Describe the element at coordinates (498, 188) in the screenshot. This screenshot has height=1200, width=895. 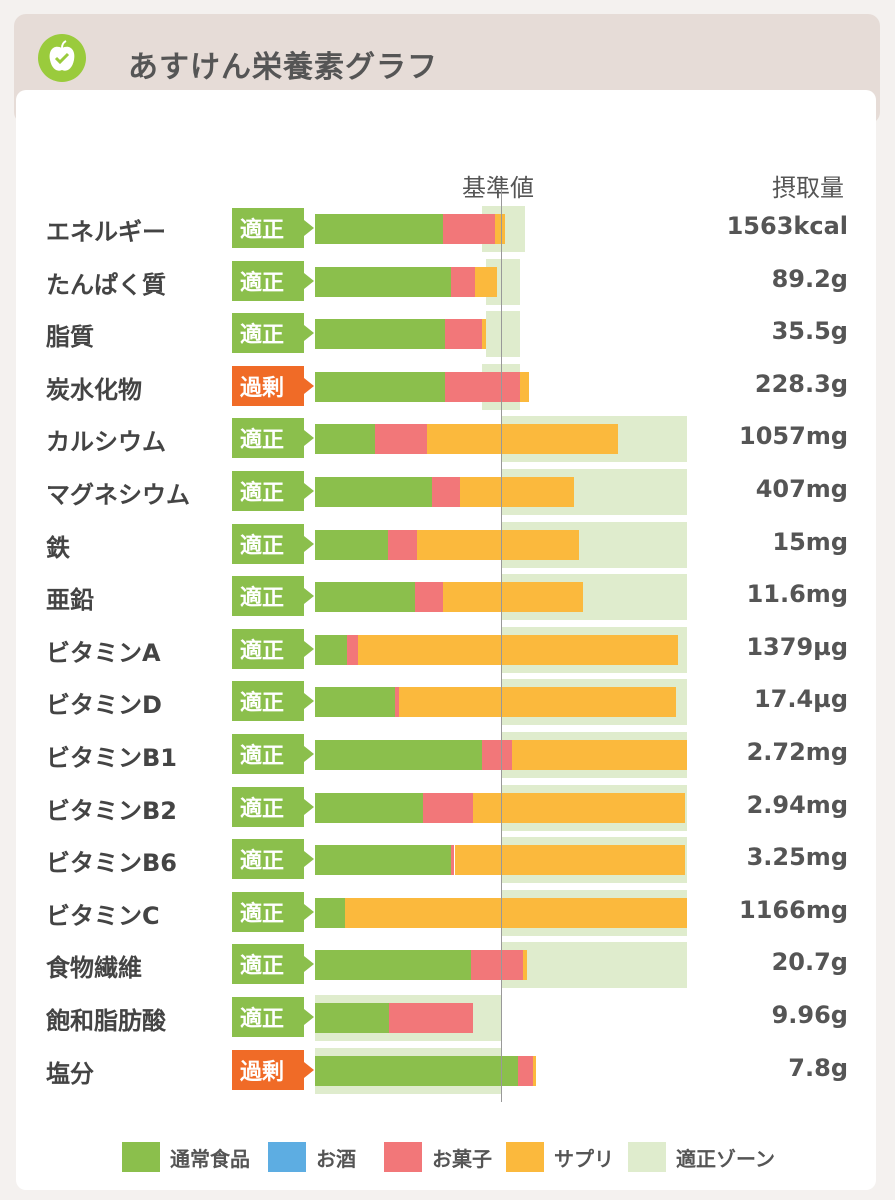
I see `reference-label: 基準値` at that location.